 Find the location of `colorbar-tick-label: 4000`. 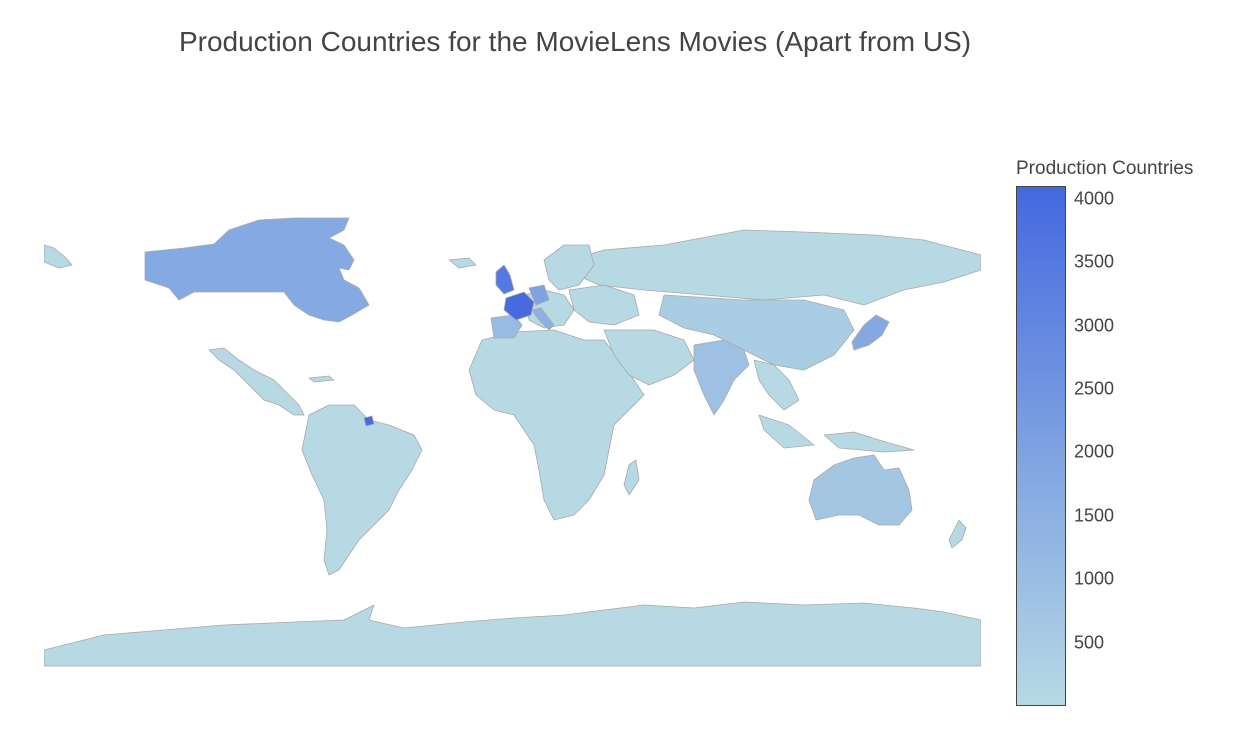

colorbar-tick-label: 4000 is located at coordinates (1094, 198).